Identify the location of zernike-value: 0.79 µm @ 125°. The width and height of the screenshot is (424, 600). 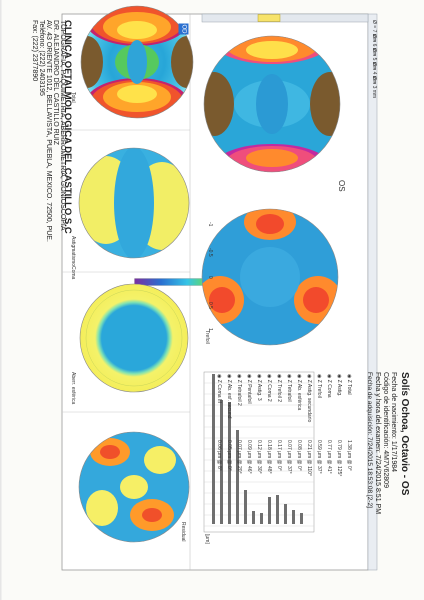
(339, 458).